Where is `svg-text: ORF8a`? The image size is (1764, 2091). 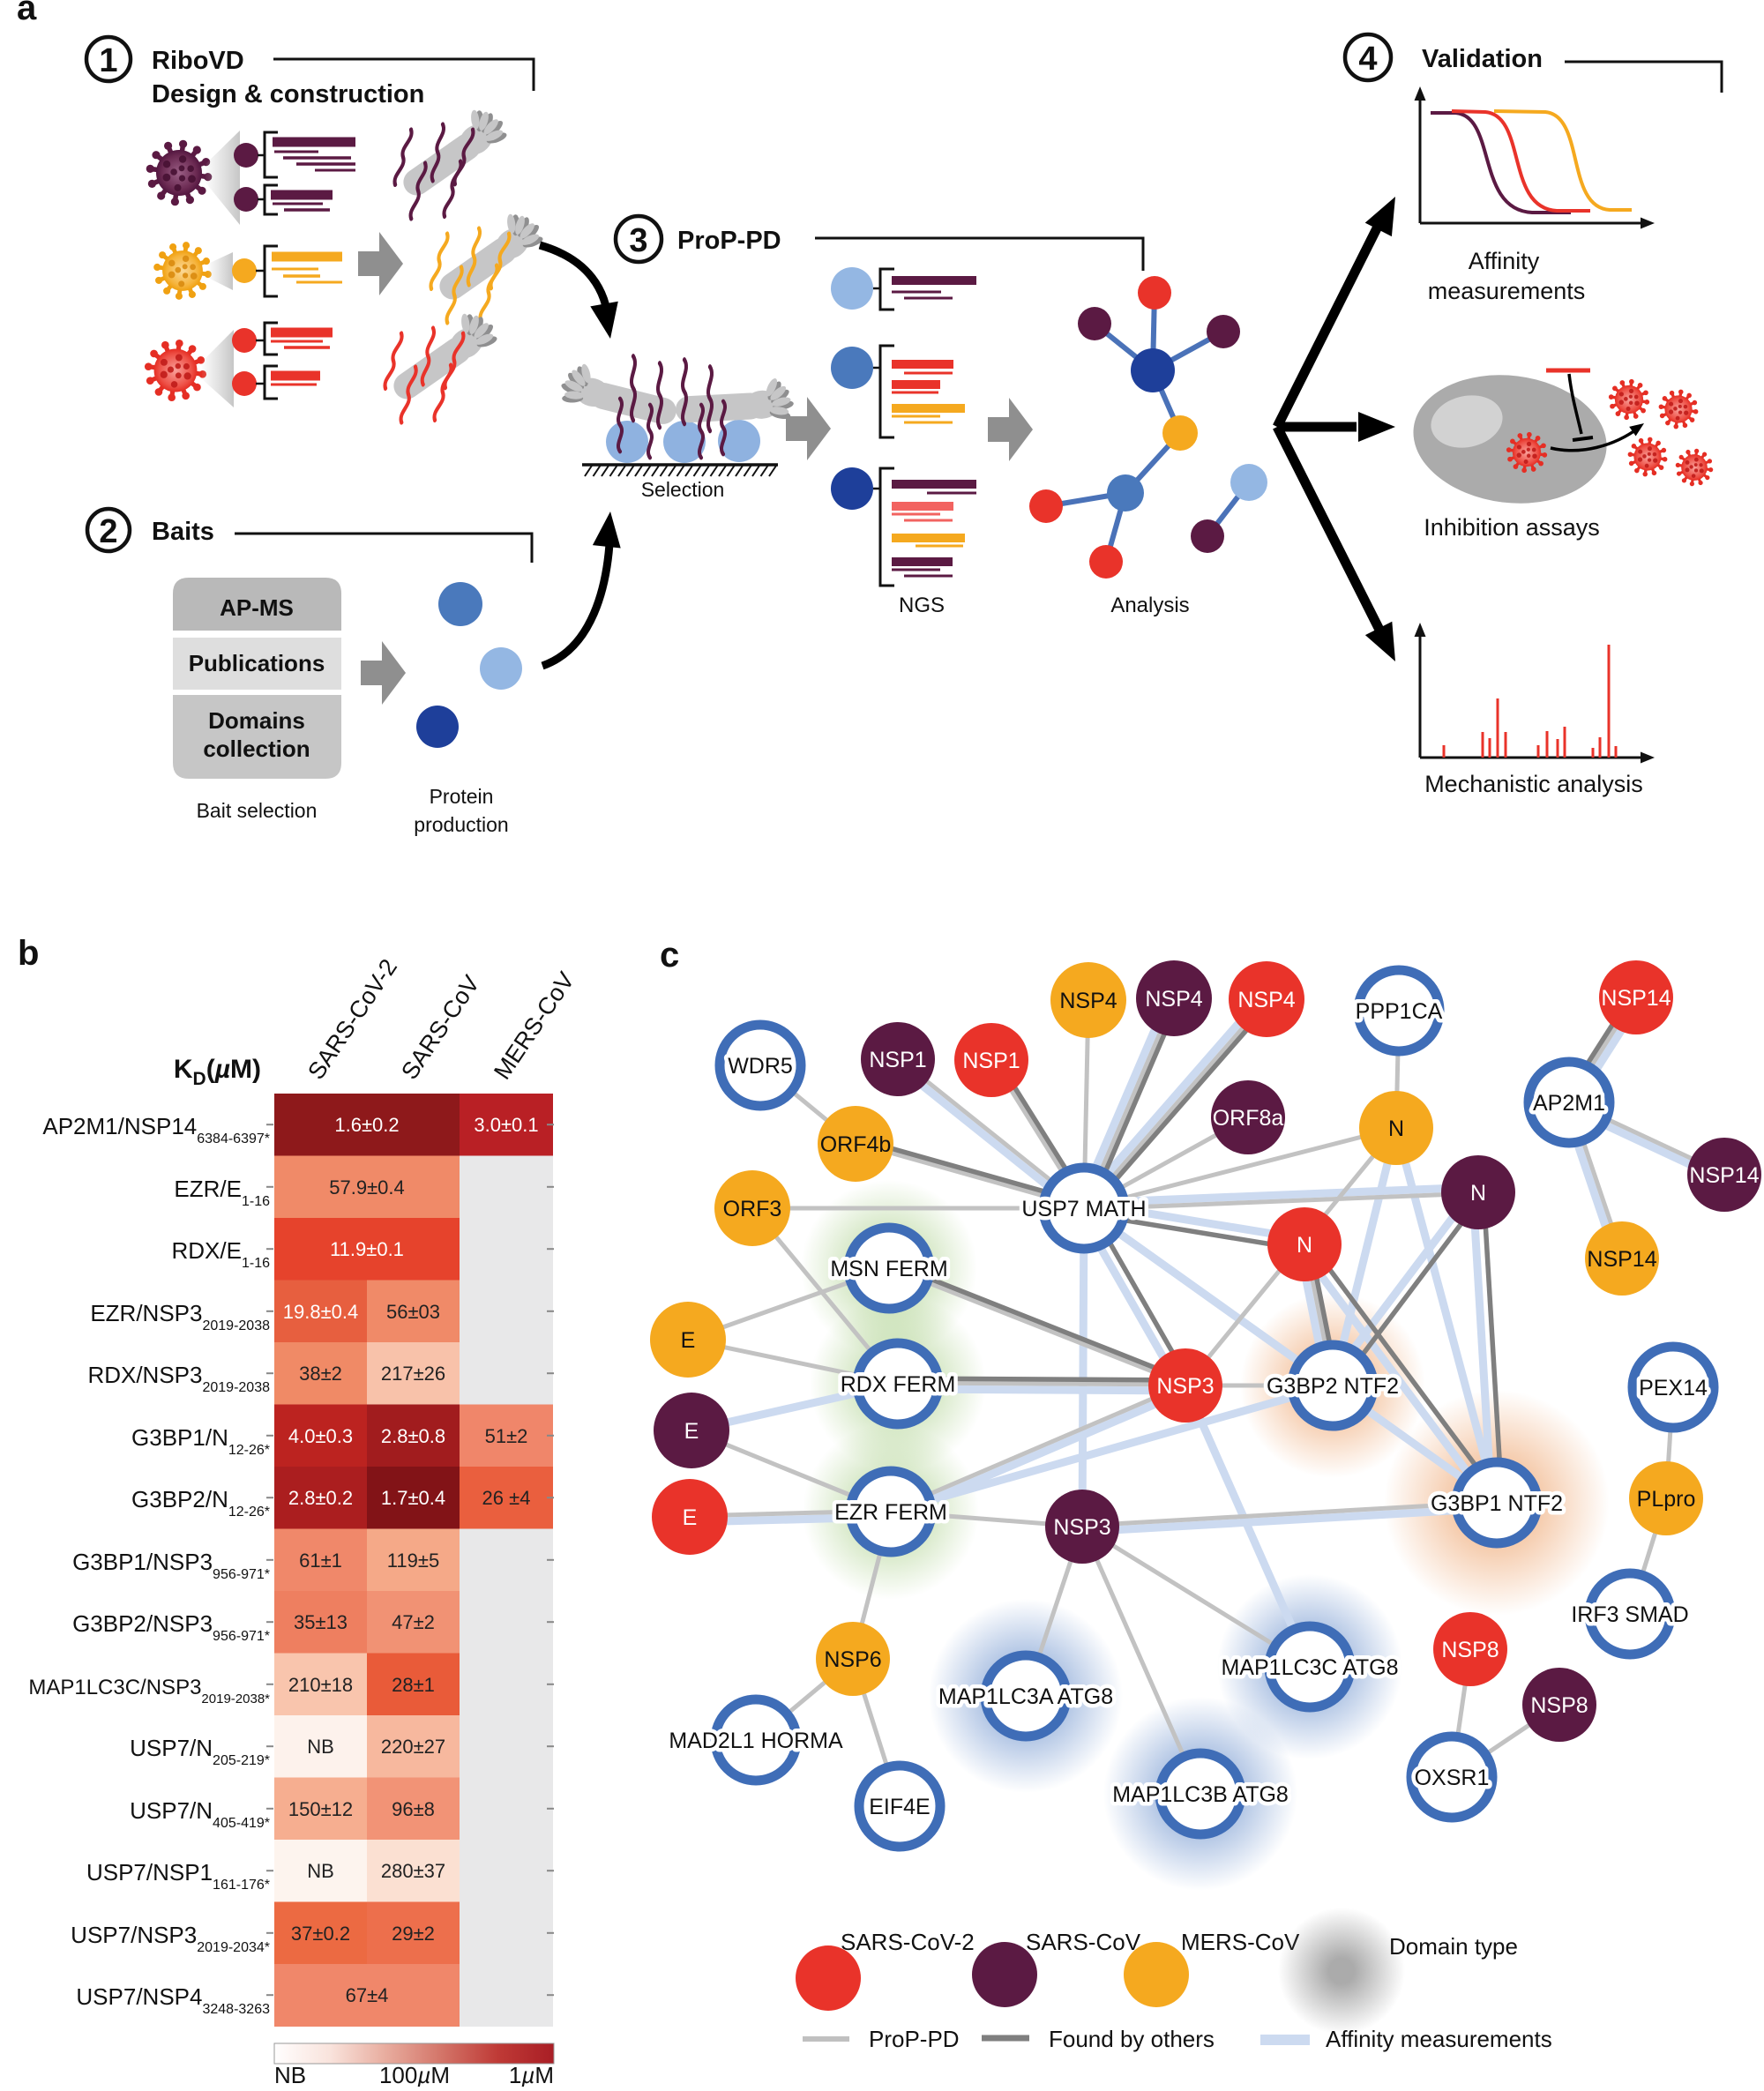 svg-text: ORF8a is located at coordinates (1248, 1118).